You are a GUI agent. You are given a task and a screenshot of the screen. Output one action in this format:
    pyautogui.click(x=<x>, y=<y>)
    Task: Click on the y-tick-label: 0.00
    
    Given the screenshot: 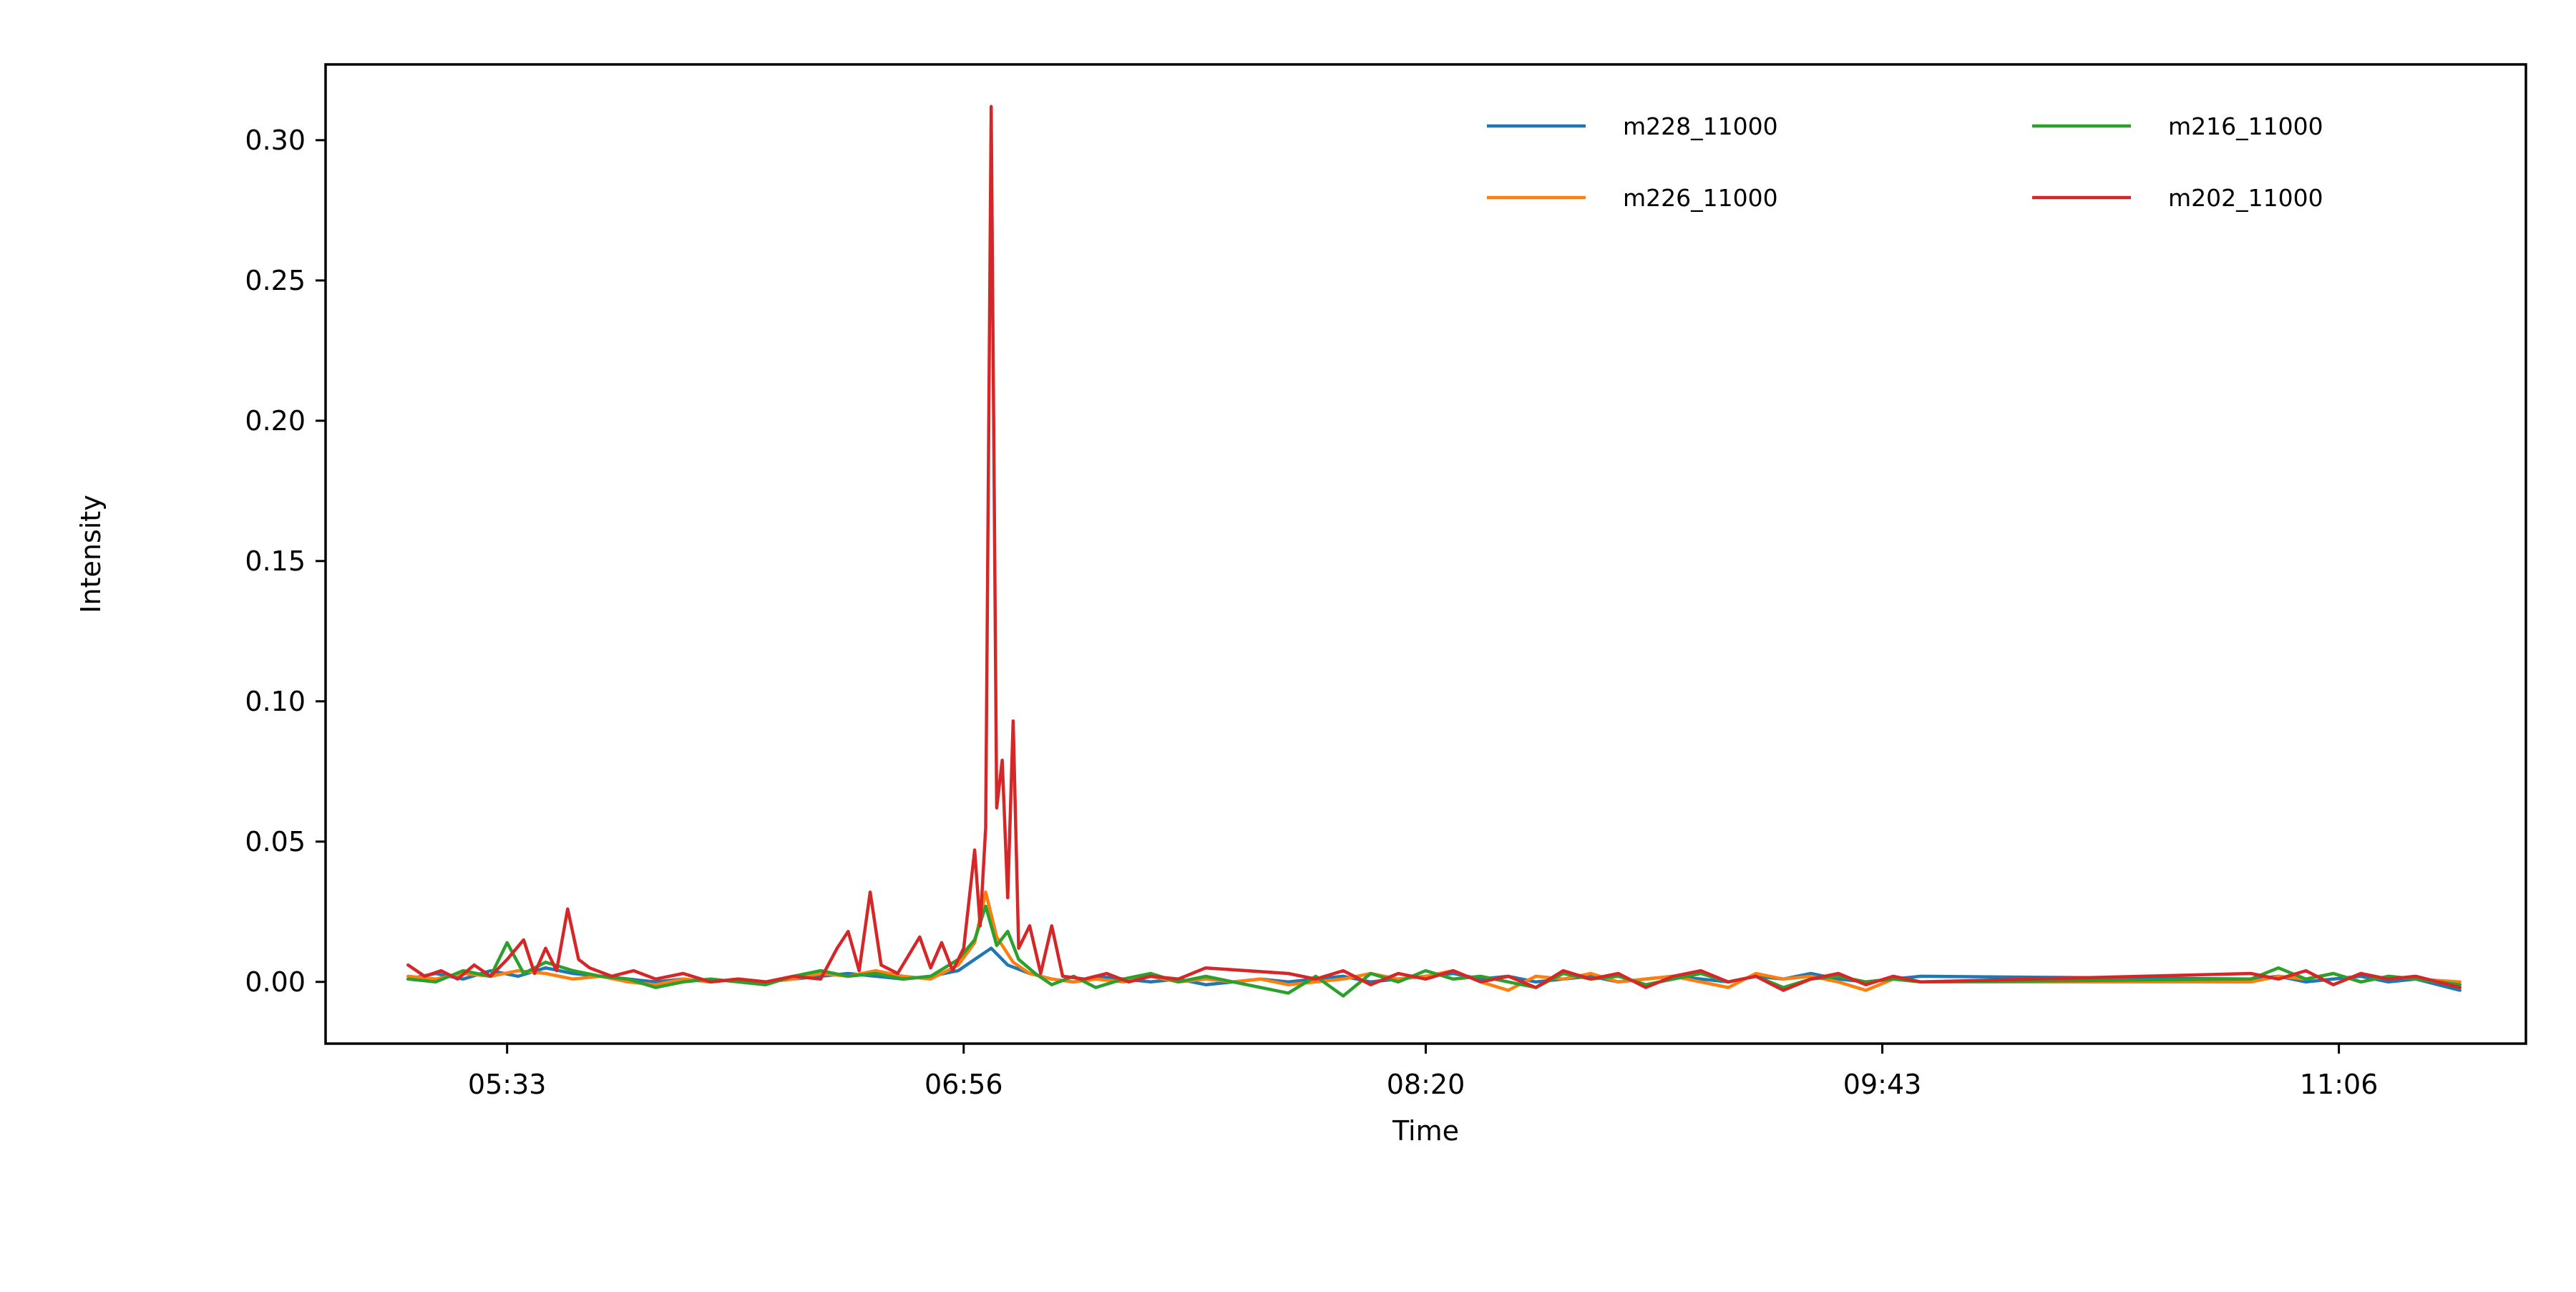 What is the action you would take?
    pyautogui.click(x=275, y=982)
    